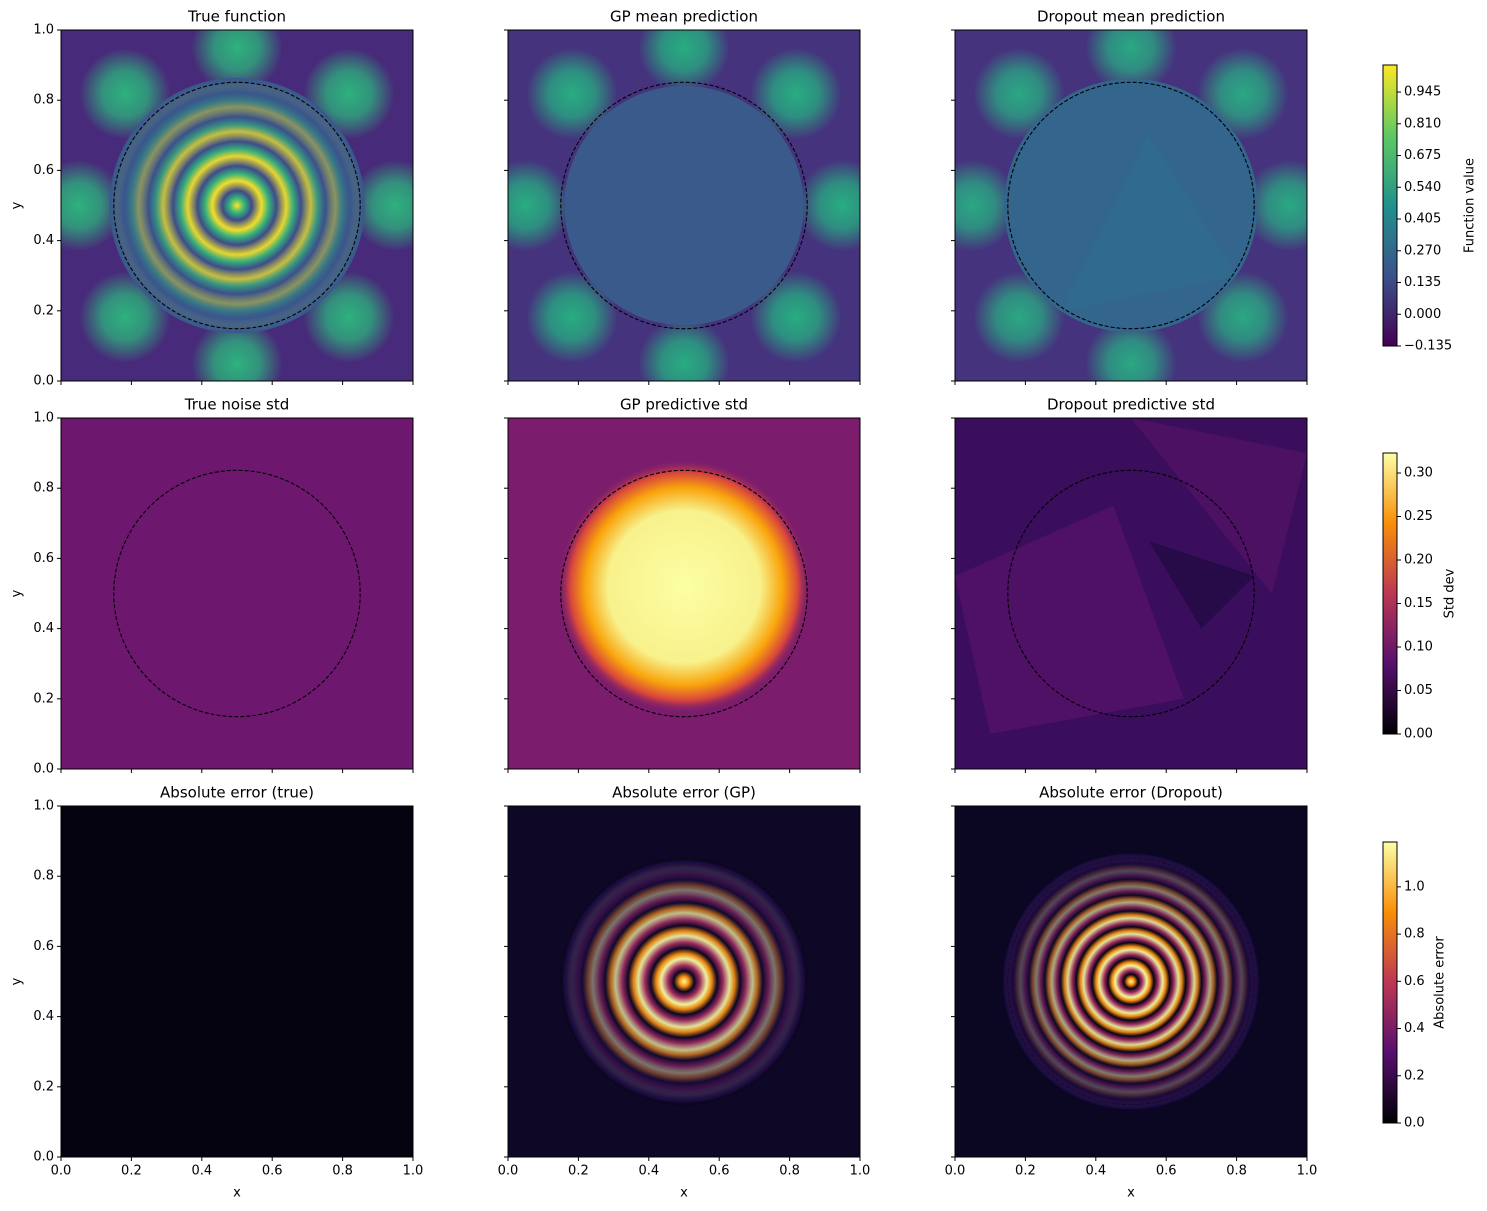 The image size is (1487, 1211). Describe the element at coordinates (1418, 473) in the screenshot. I see `colorbar-tick-label: 0.30` at that location.